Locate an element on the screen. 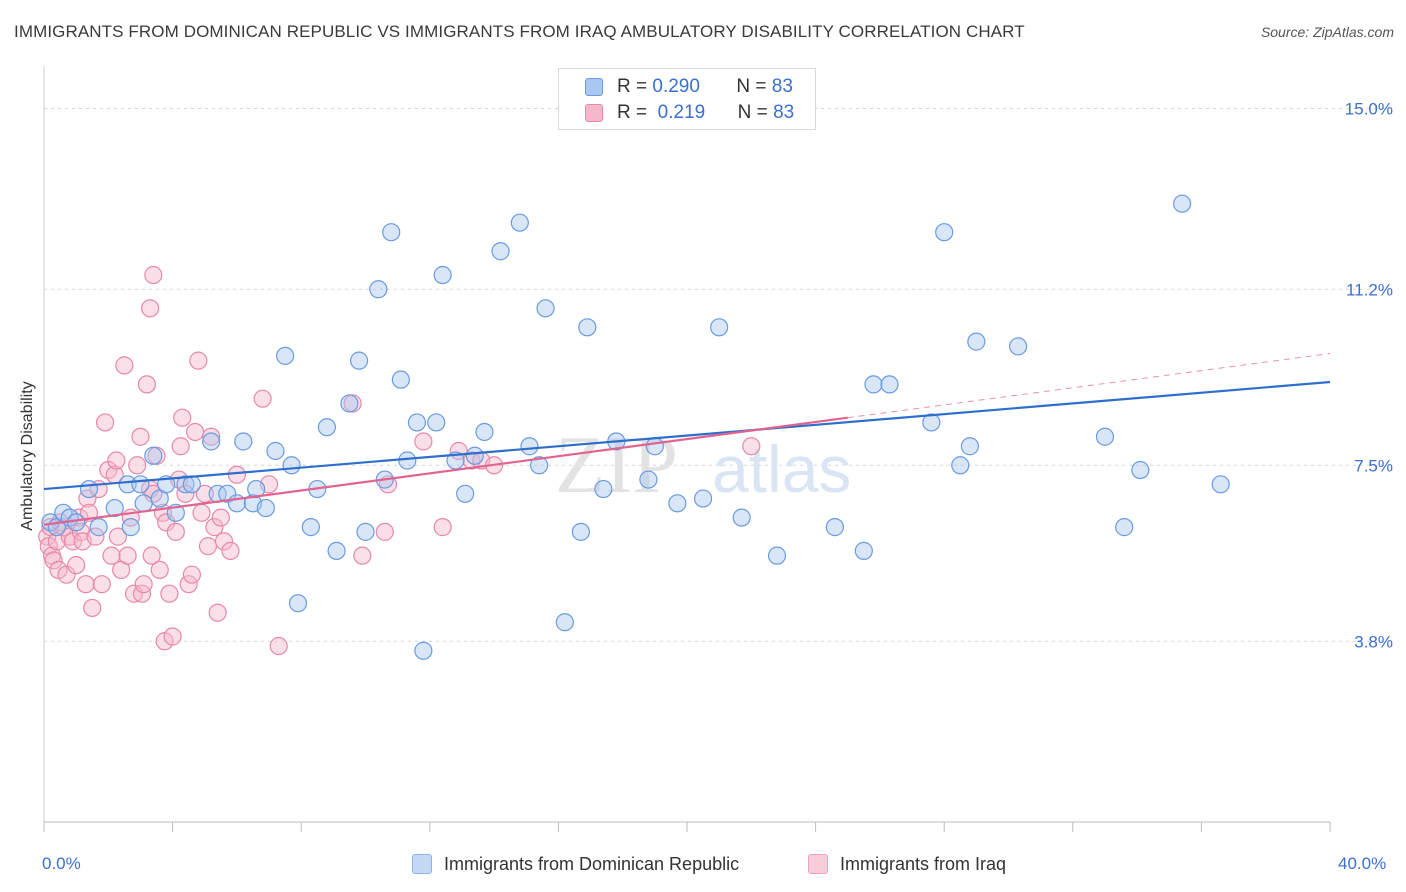 The width and height of the screenshot is (1406, 892). legend-row-iraq: R = 0.219 N = 83 is located at coordinates (689, 113).